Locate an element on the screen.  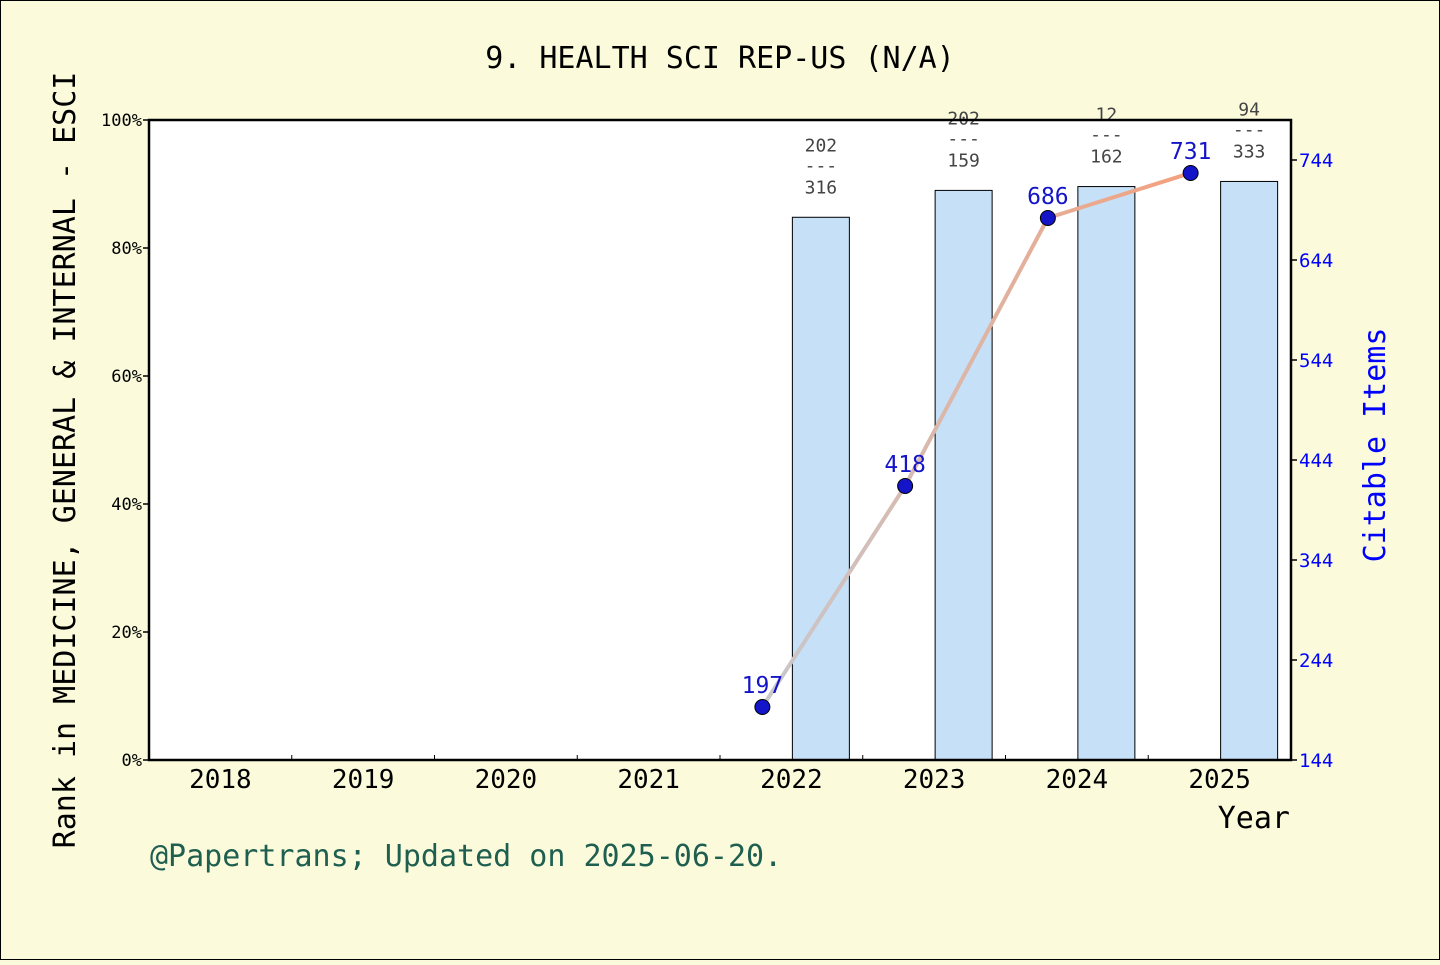
marker-2022 is located at coordinates (762, 707).